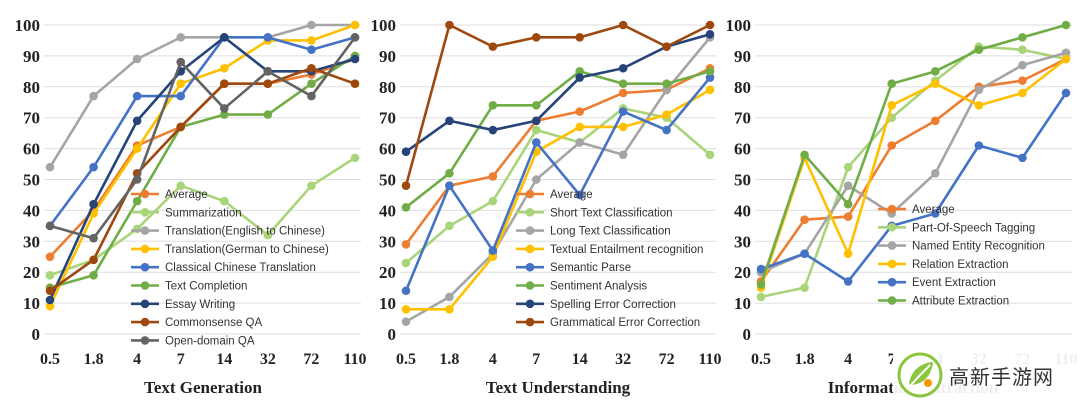 This screenshot has width=1080, height=400. Describe the element at coordinates (610, 232) in the screenshot. I see `legend-label: Long Text Classification` at that location.